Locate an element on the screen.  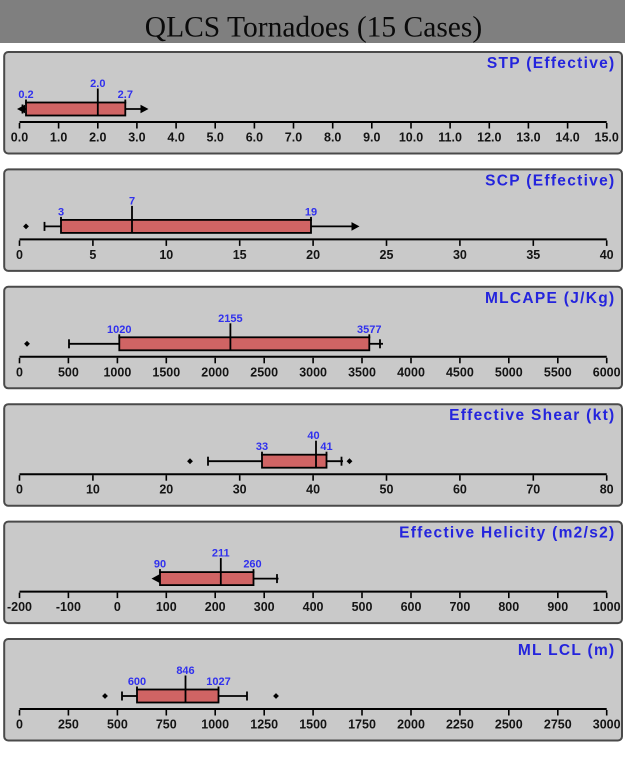
svg-text: 11.0 is located at coordinates (450, 138).